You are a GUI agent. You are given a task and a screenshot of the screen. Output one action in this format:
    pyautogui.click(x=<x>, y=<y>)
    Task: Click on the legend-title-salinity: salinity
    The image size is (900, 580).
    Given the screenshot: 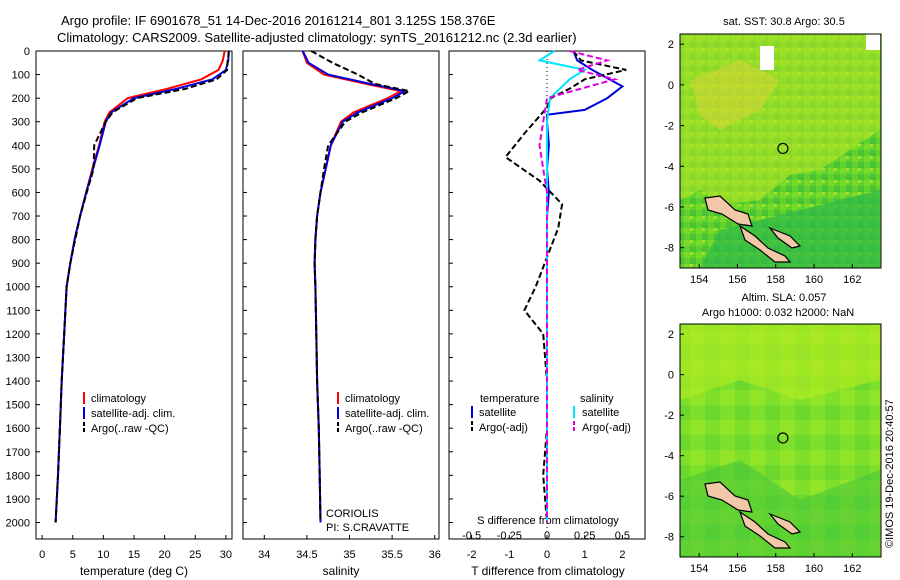 What is the action you would take?
    pyautogui.click(x=597, y=399)
    